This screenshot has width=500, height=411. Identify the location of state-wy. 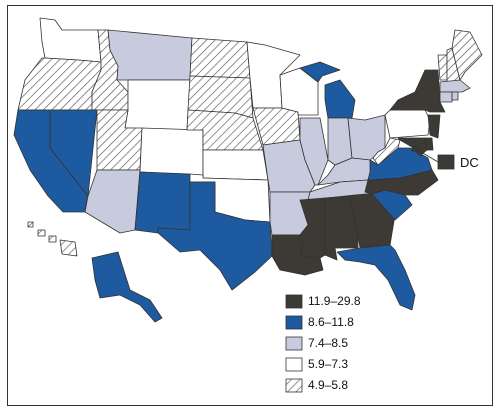
(157, 105).